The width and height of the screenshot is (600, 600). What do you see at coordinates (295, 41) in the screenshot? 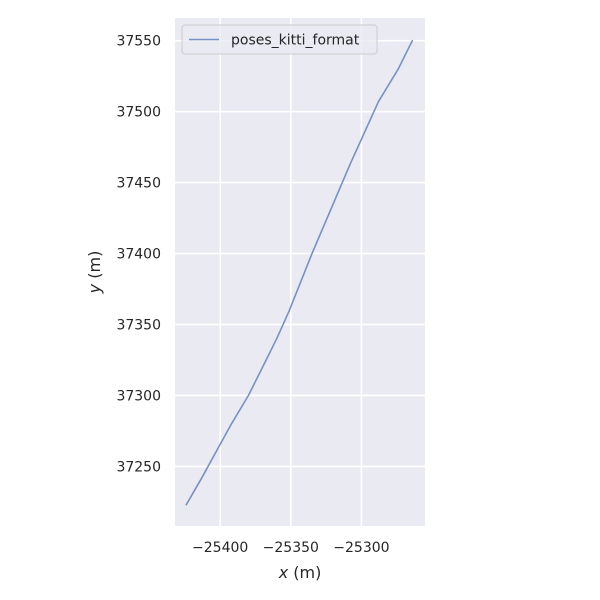
I see `legend-label: poses_kitti_format` at bounding box center [295, 41].